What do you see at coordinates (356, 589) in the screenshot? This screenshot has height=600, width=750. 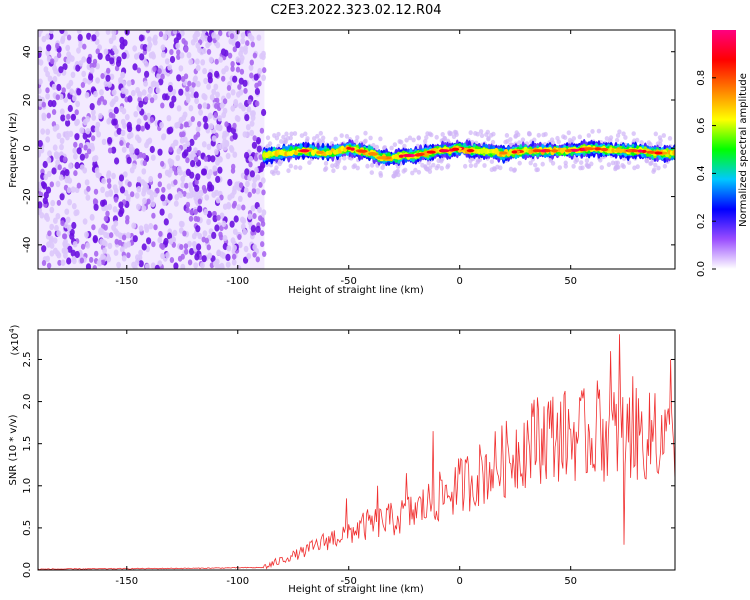 I see `snr-x-label: Height of straight line (km)` at bounding box center [356, 589].